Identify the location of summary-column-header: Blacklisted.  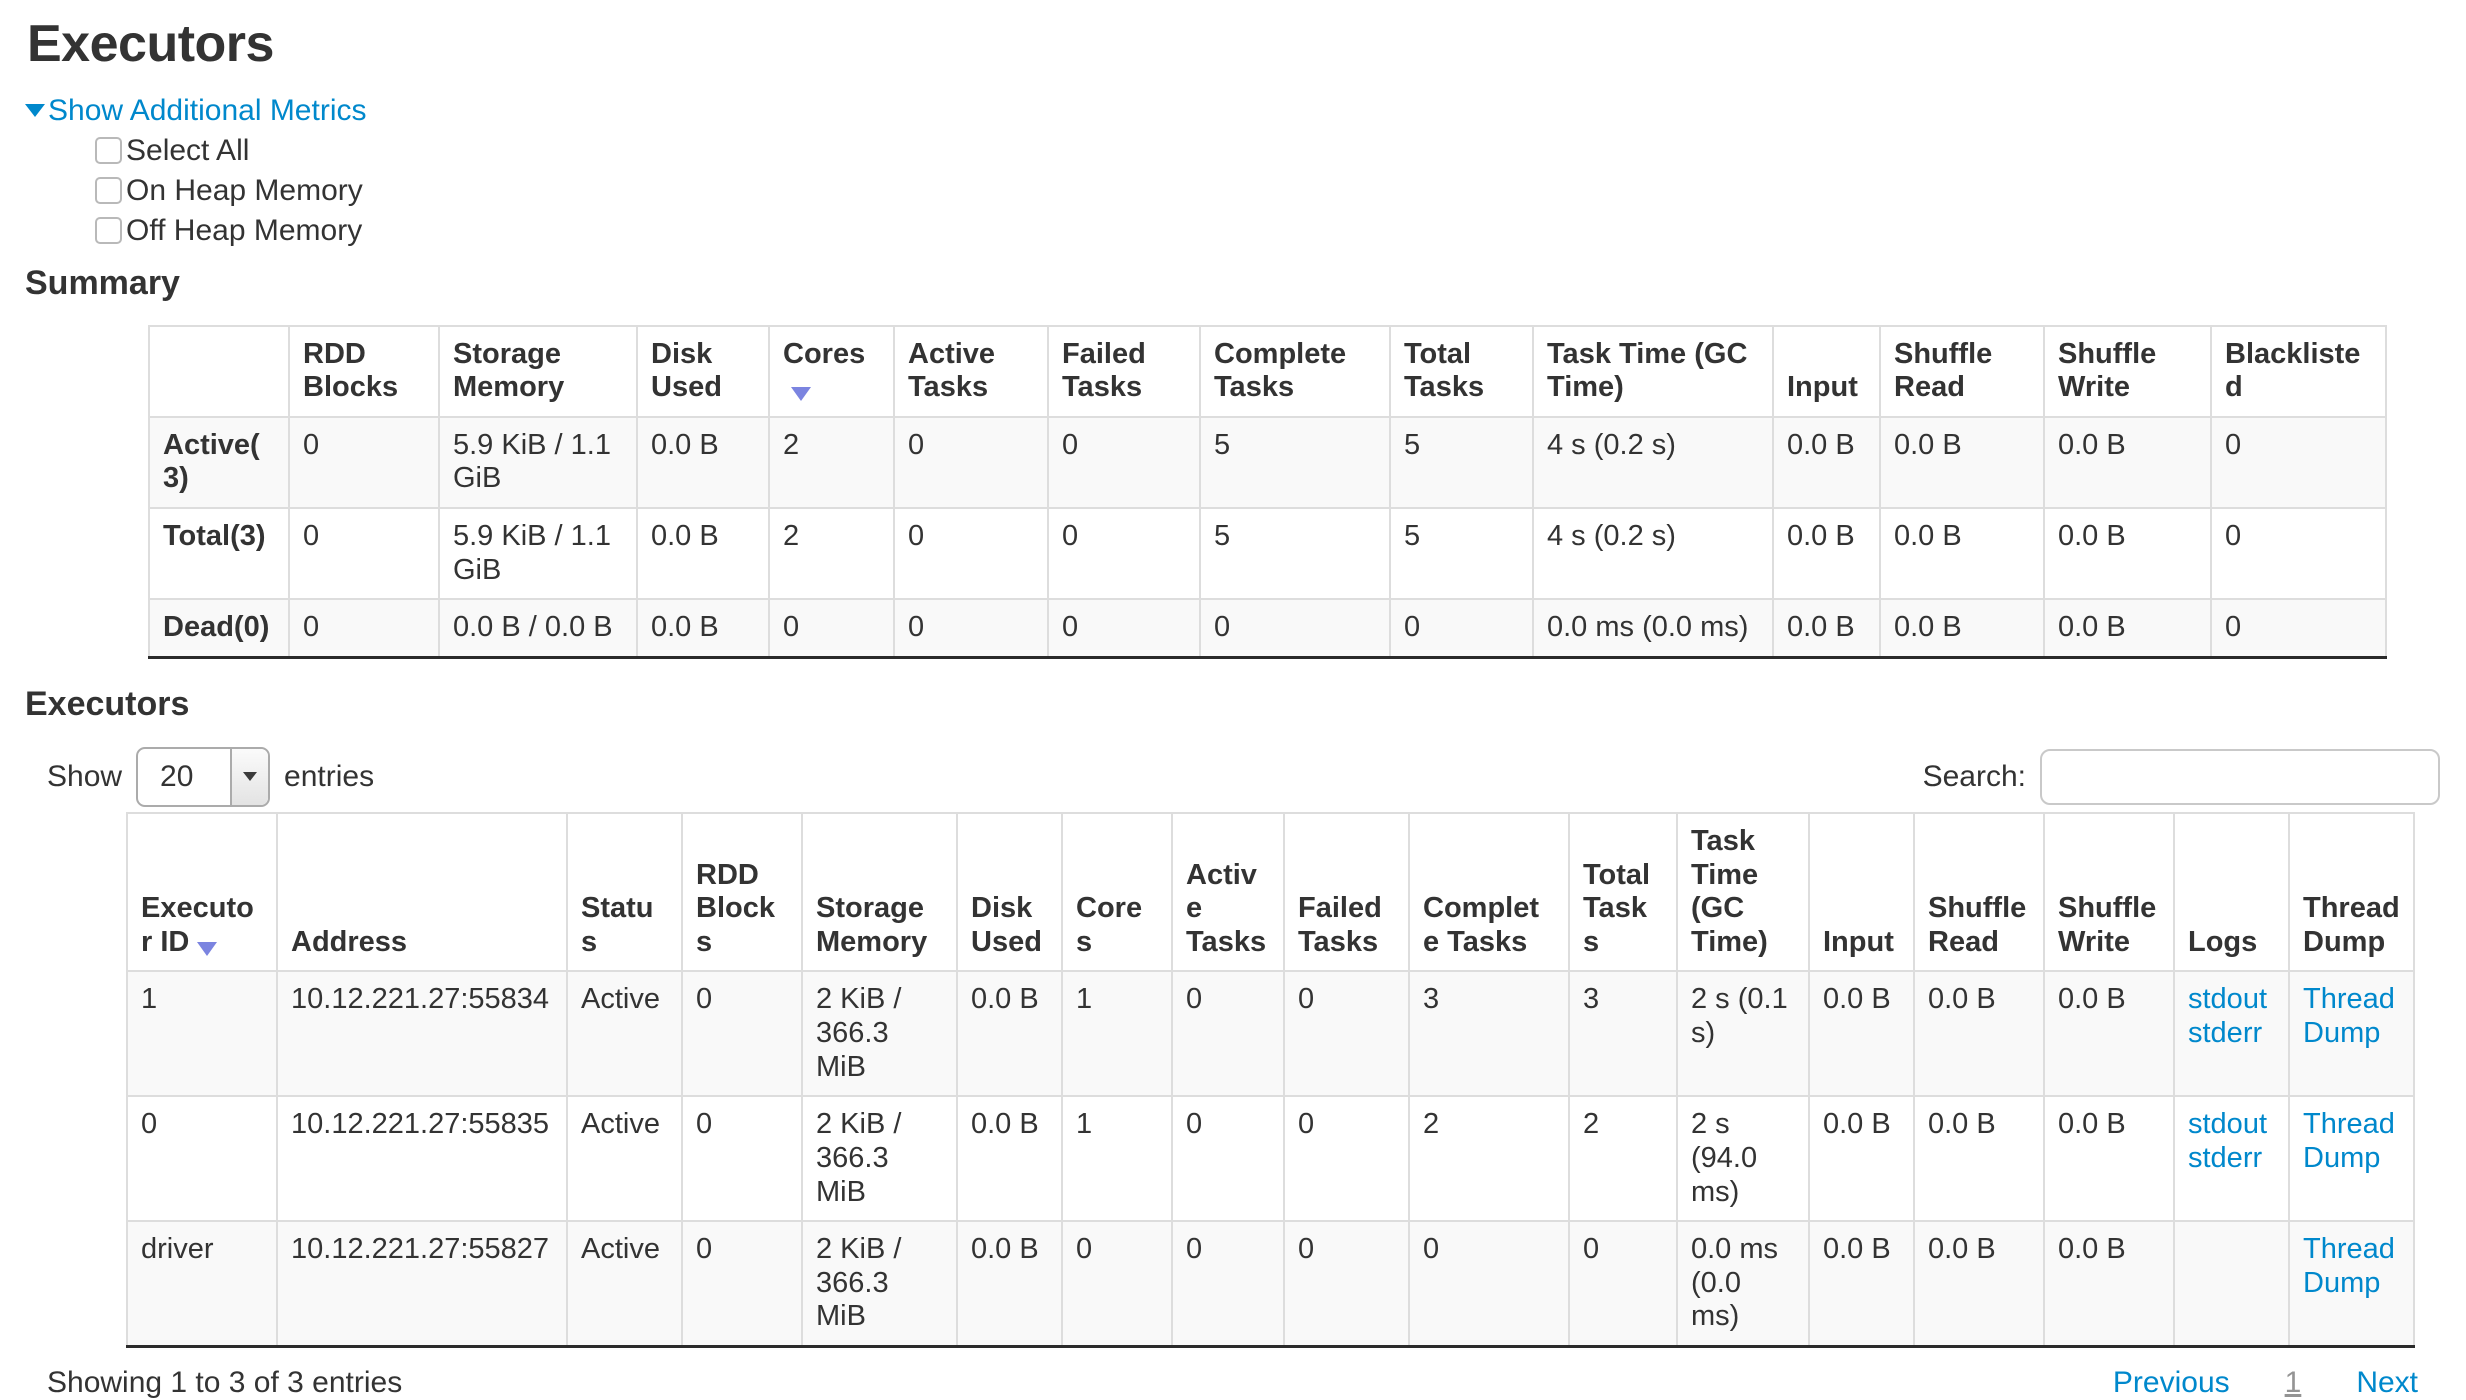
(2298, 371).